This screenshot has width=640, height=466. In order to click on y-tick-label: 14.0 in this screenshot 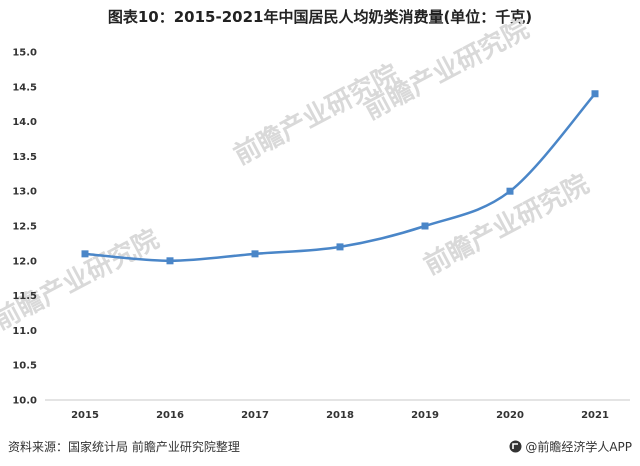, I will do `click(24, 122)`.